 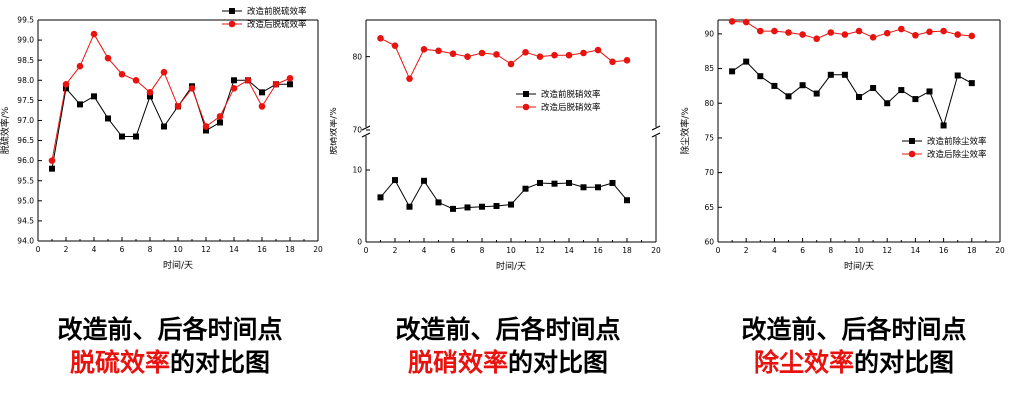 What do you see at coordinates (887, 250) in the screenshot?
I see `x-tick-label: 12` at bounding box center [887, 250].